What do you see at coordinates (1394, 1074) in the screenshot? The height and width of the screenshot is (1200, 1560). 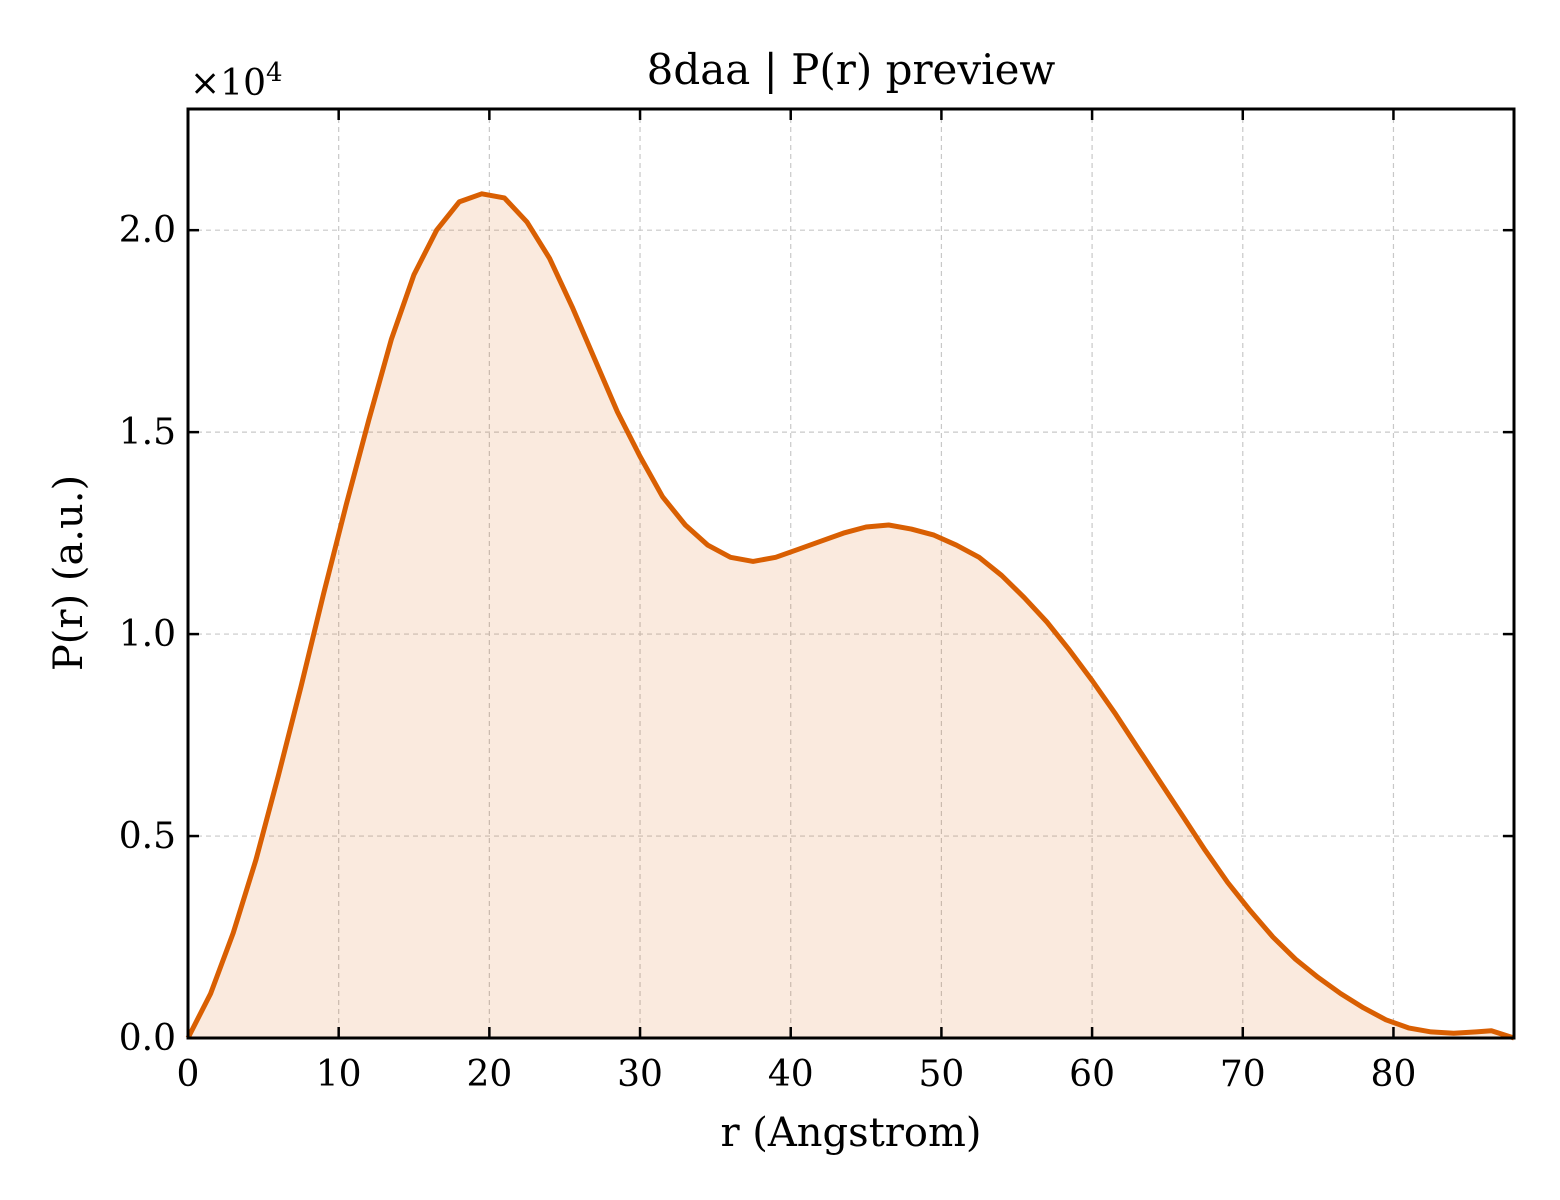 I see `x-tick-label: 80` at bounding box center [1394, 1074].